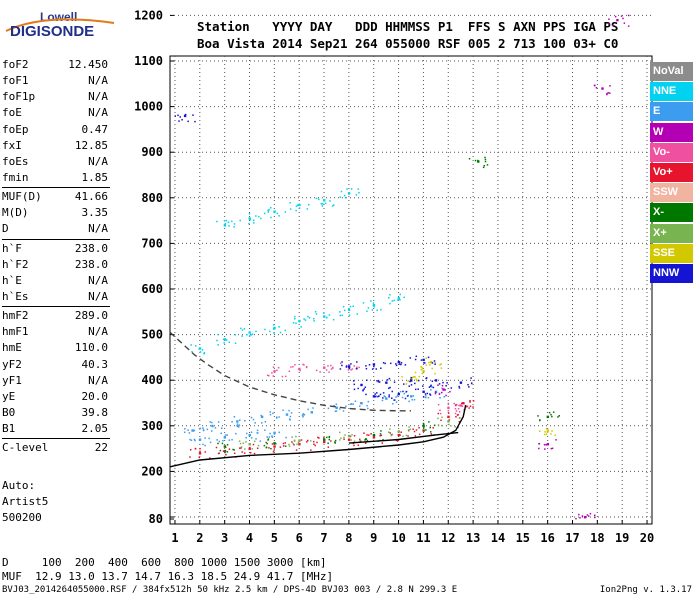  I want to click on param-row: foF1 N/A, so click(55, 81).